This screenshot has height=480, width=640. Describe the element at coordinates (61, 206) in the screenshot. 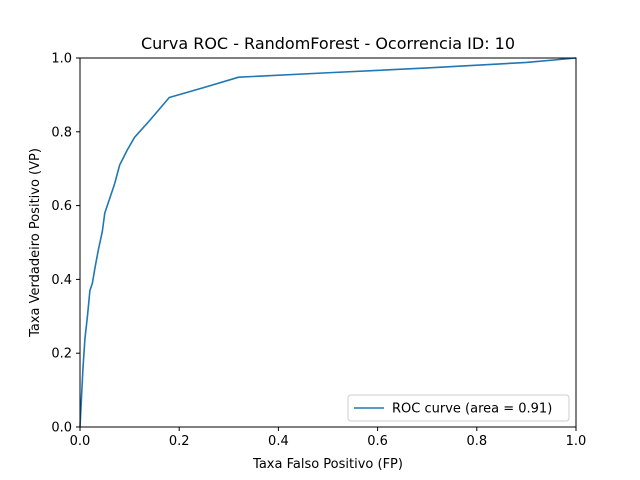

I see `y-tick-label: 0.6` at that location.